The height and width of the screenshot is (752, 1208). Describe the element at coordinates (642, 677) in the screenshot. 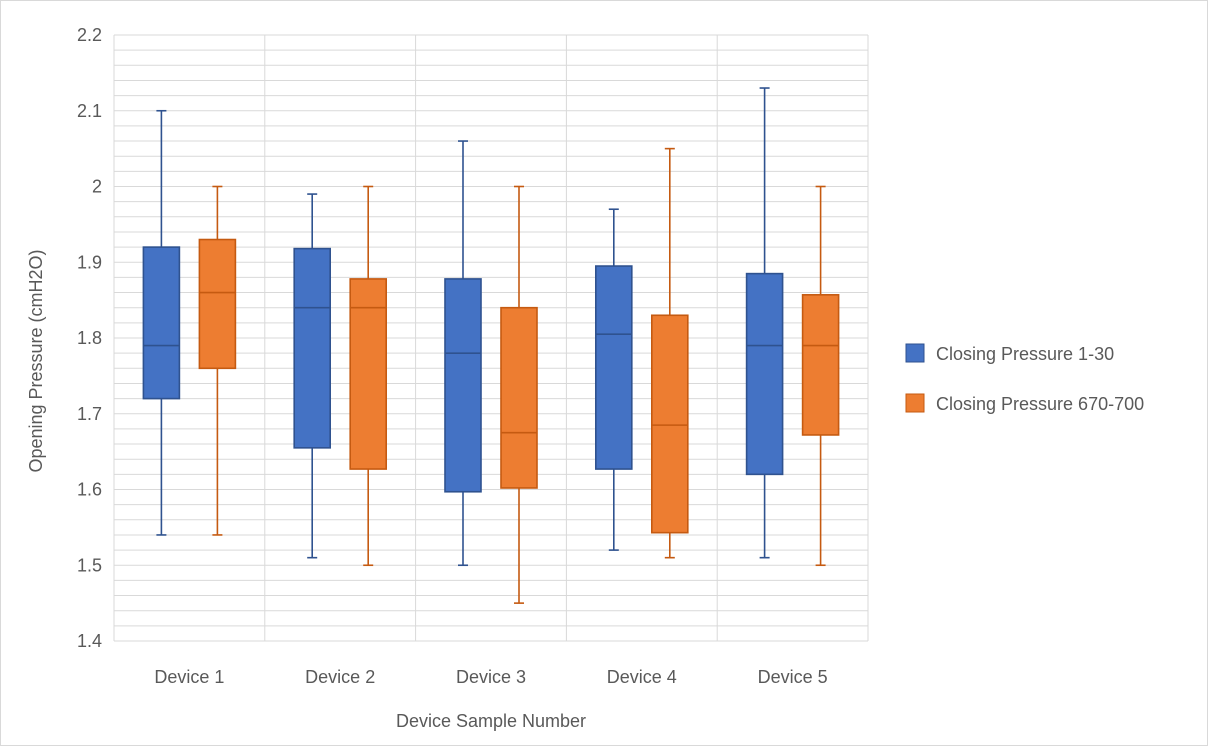

I see `x-tick-label: Device 4` at that location.